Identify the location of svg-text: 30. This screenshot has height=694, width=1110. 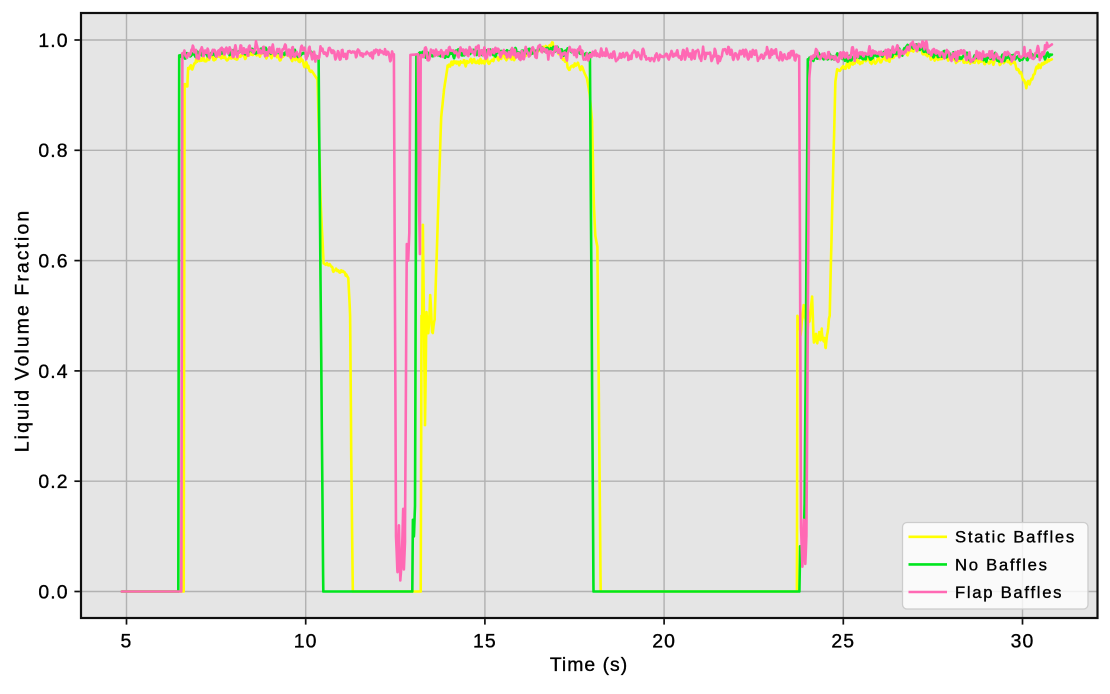
(1023, 642).